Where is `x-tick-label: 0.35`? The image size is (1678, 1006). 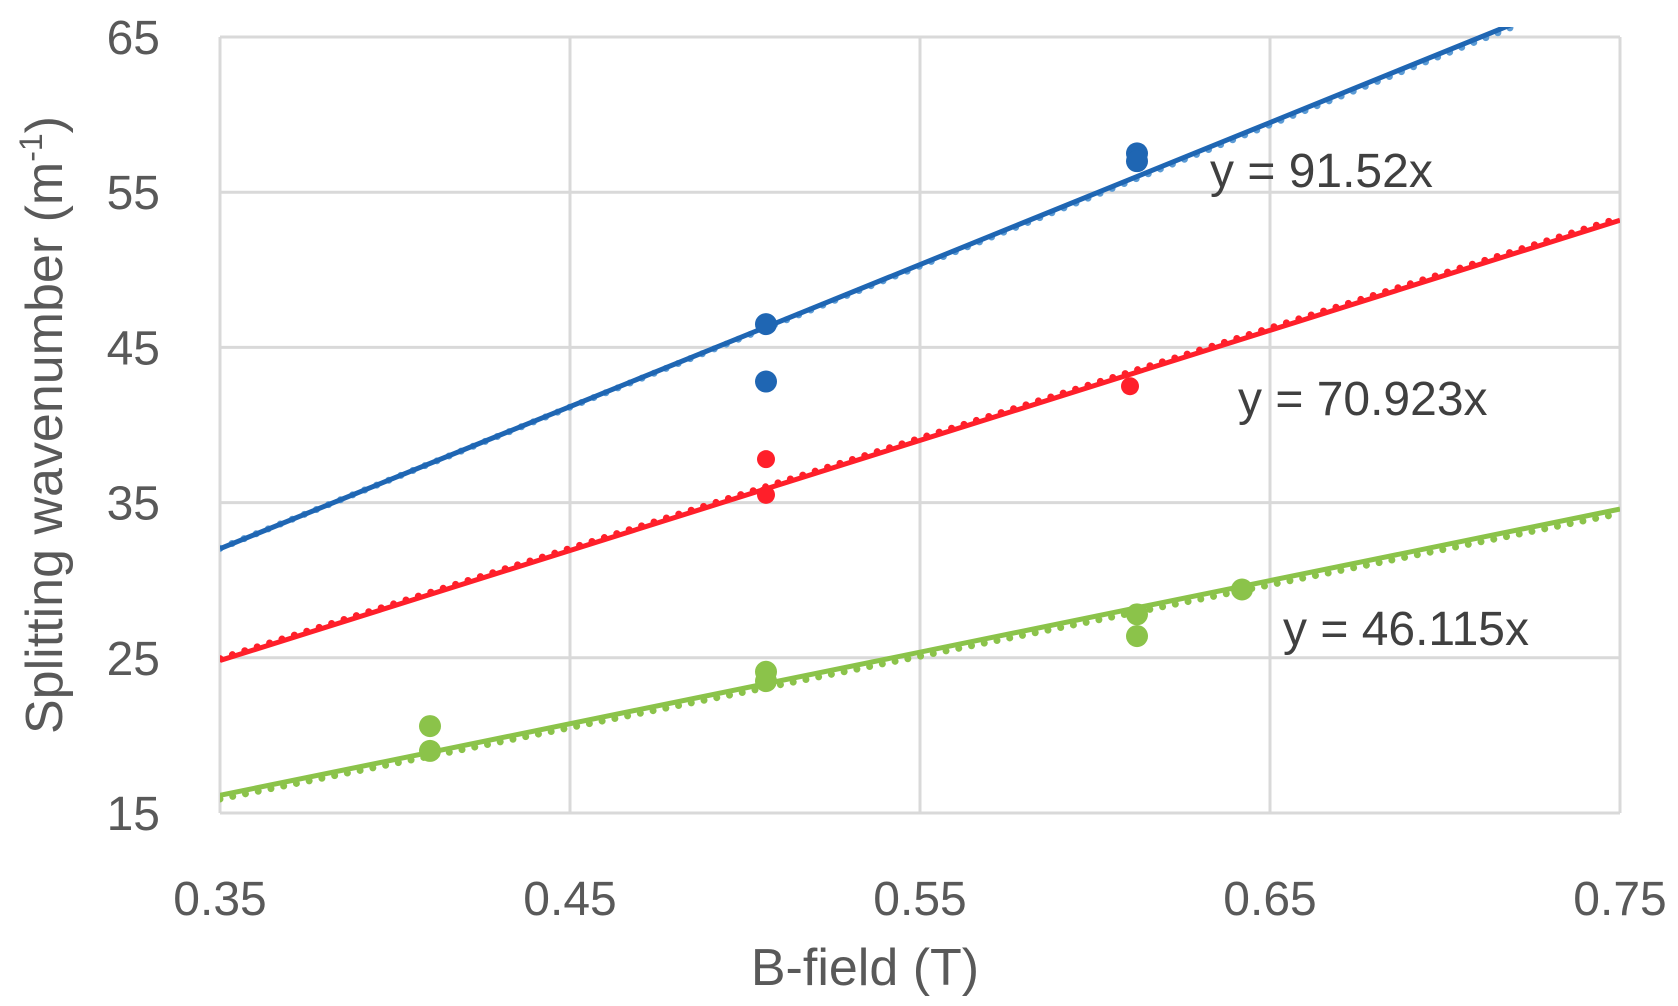
x-tick-label: 0.35 is located at coordinates (219, 899).